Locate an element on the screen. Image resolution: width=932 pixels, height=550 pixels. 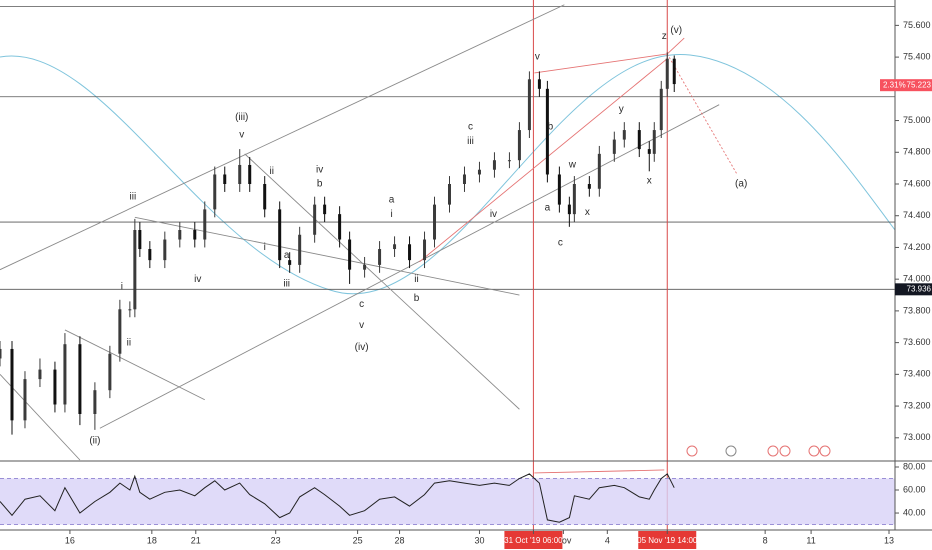
y-tick-label: 75.000 is located at coordinates (917, 120).